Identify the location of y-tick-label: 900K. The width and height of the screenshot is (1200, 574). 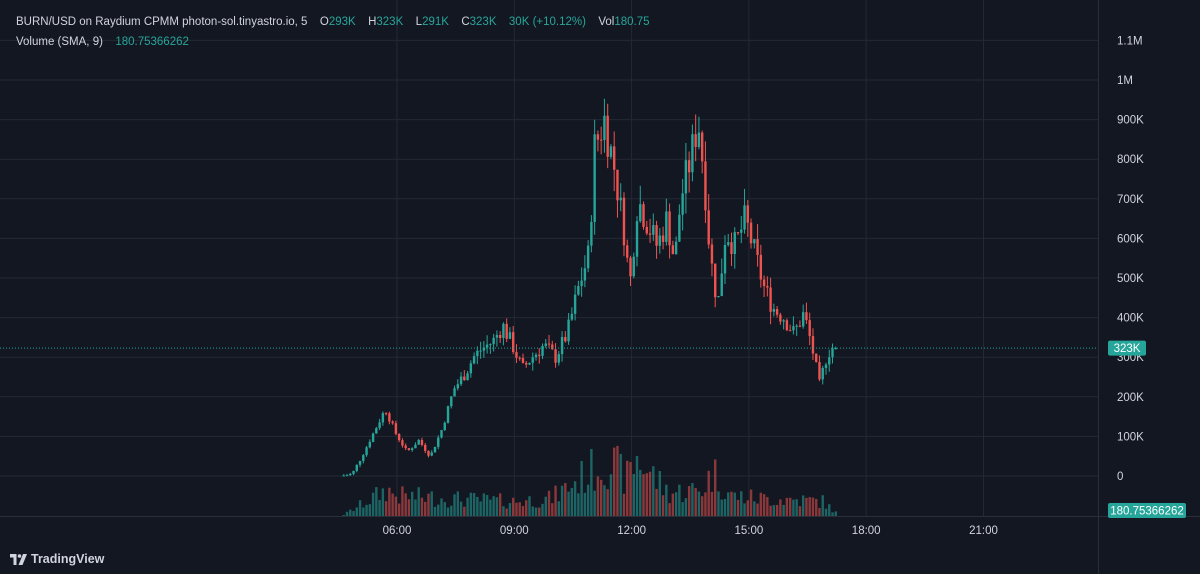
(1130, 121).